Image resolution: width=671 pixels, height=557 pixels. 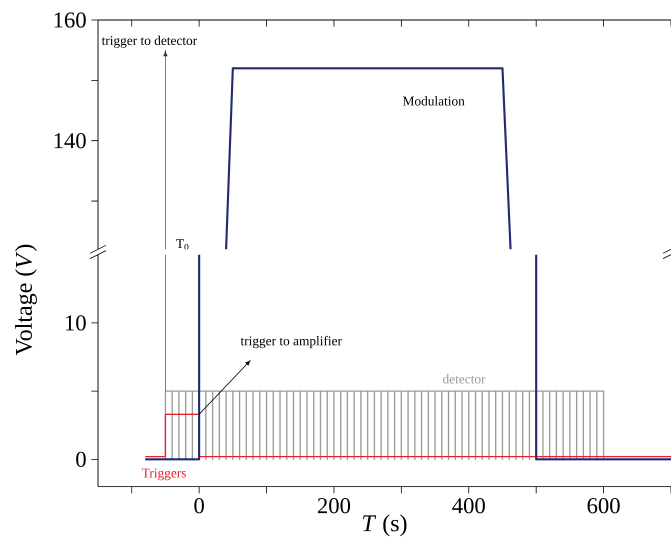 I want to click on y-tick-label: 0, so click(x=81, y=460).